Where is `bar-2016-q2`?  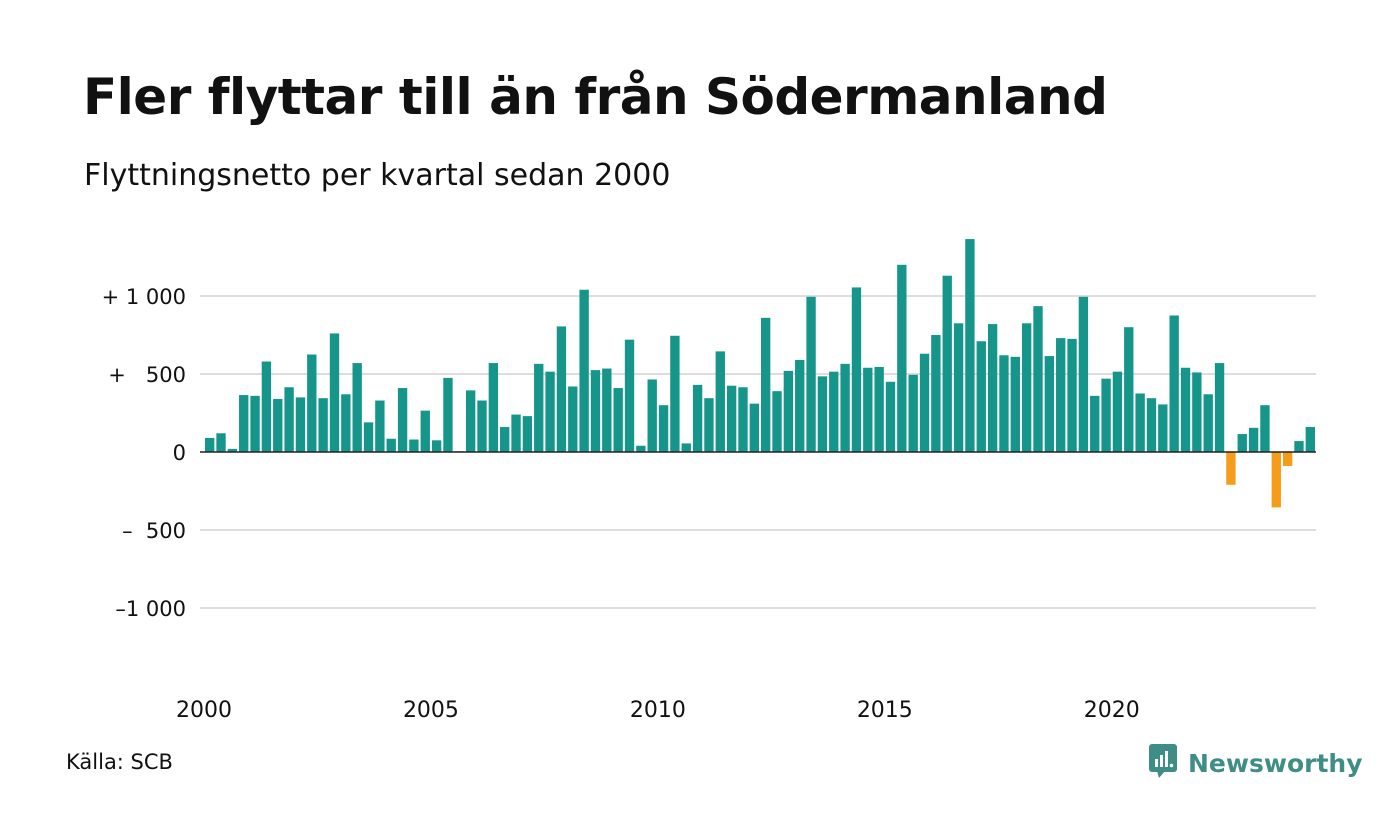
bar-2016-q2 is located at coordinates (947, 363).